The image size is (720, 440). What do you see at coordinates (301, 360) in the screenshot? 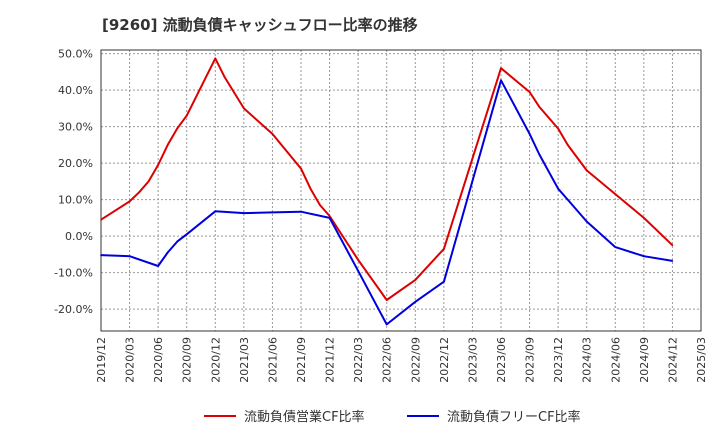
I see `x-tick-label: 2021/09` at bounding box center [301, 360].